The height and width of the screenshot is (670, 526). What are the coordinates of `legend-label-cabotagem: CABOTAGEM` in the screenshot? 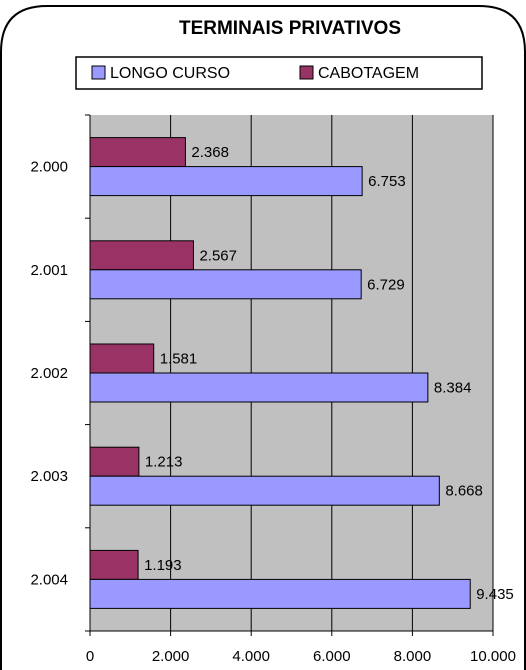 It's located at (368, 73).